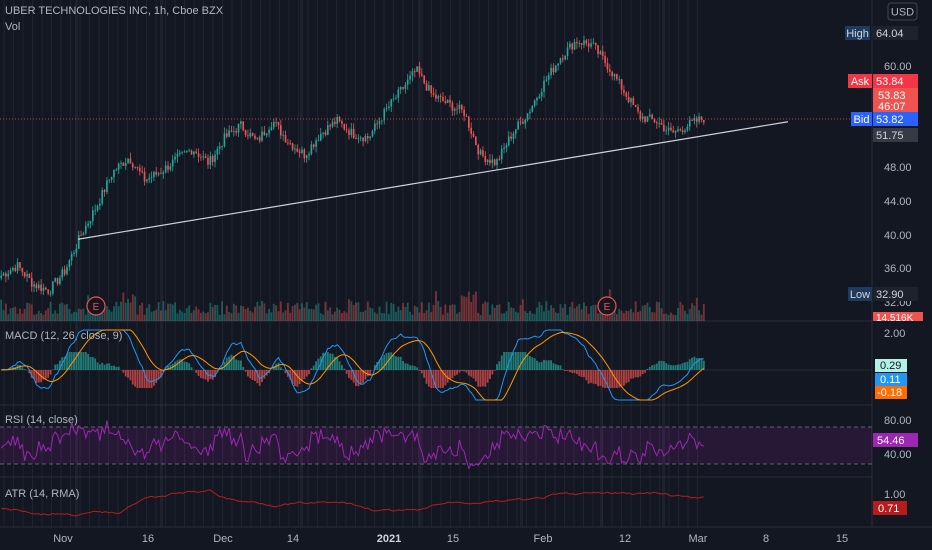 This screenshot has width=932, height=550. What do you see at coordinates (625, 539) in the screenshot?
I see `time-axis-tick: 12` at bounding box center [625, 539].